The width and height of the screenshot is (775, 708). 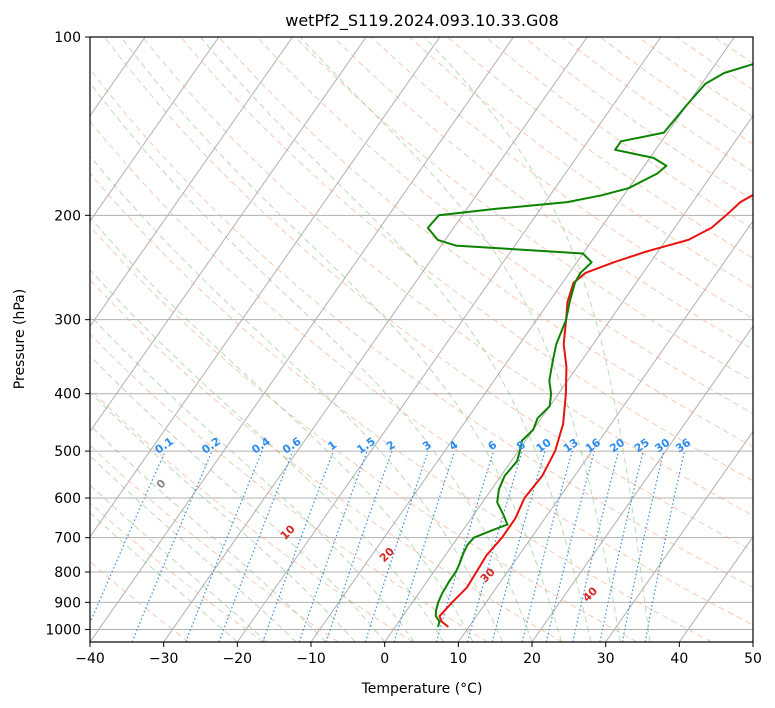 What do you see at coordinates (67, 216) in the screenshot?
I see `y-tick-label: 200` at bounding box center [67, 216].